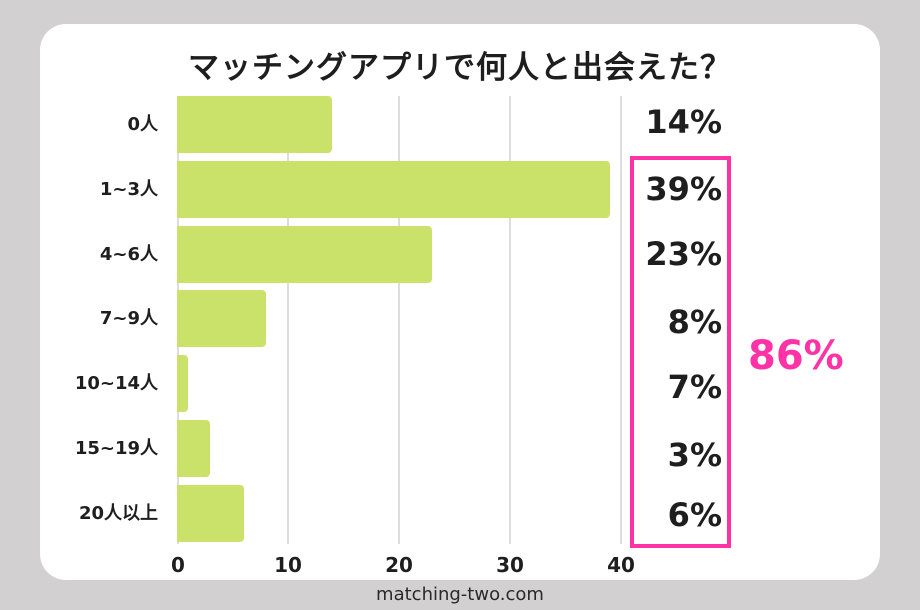 The height and width of the screenshot is (610, 920). Describe the element at coordinates (460, 594) in the screenshot. I see `source-footer: matching-two.com` at that location.